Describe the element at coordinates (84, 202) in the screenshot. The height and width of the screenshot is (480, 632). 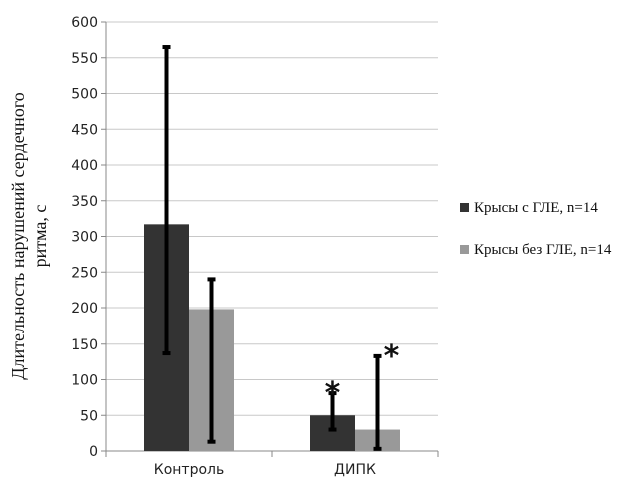
I see `y-tick-label: 350` at that location.